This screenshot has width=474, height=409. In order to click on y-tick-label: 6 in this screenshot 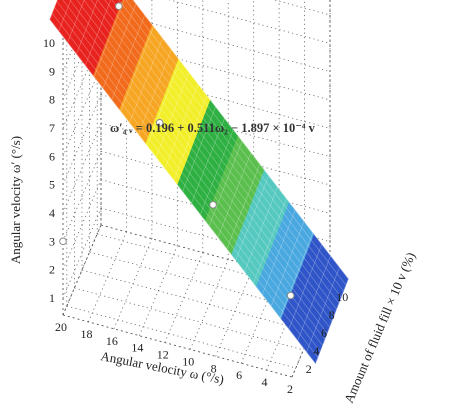, I will do `click(52, 156)`.